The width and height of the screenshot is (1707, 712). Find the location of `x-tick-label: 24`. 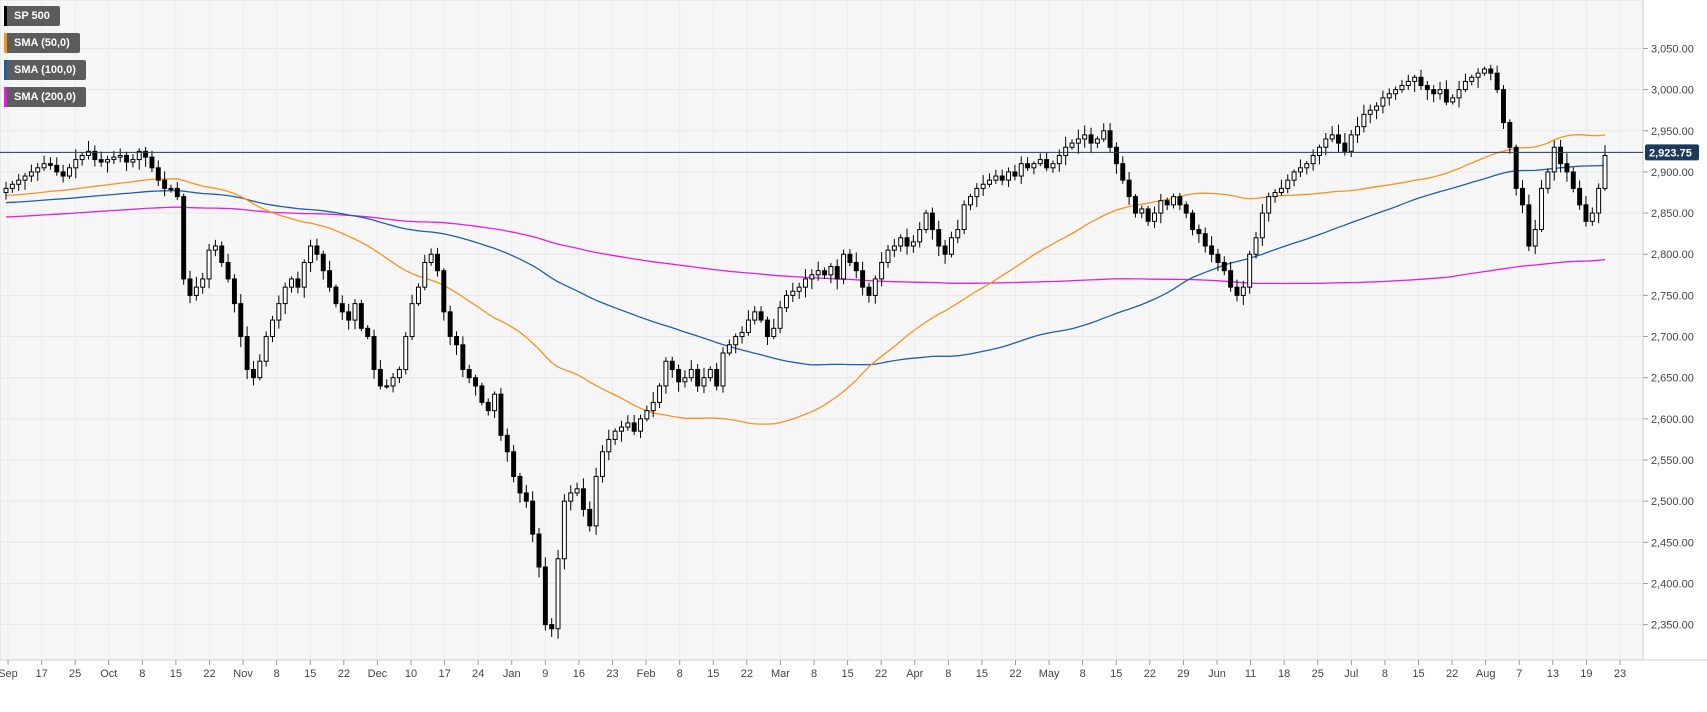

x-tick-label: 24 is located at coordinates (478, 674).